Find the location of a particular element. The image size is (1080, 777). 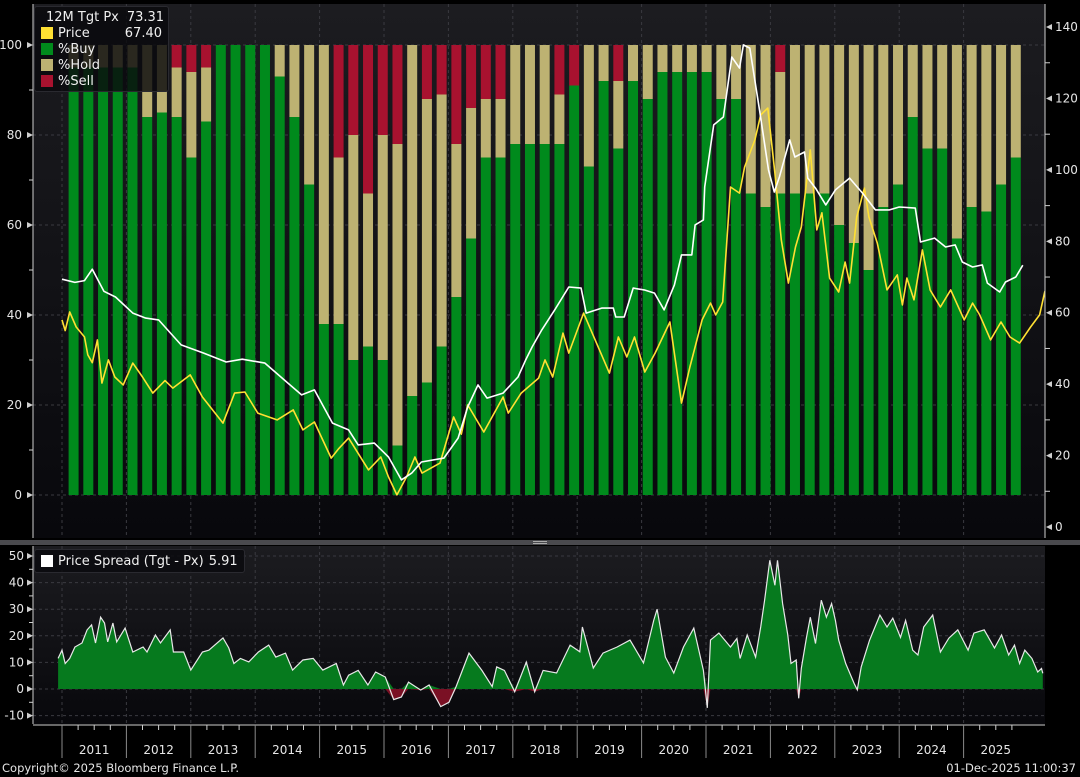

left-tick-label: 0 is located at coordinates (18, 495).